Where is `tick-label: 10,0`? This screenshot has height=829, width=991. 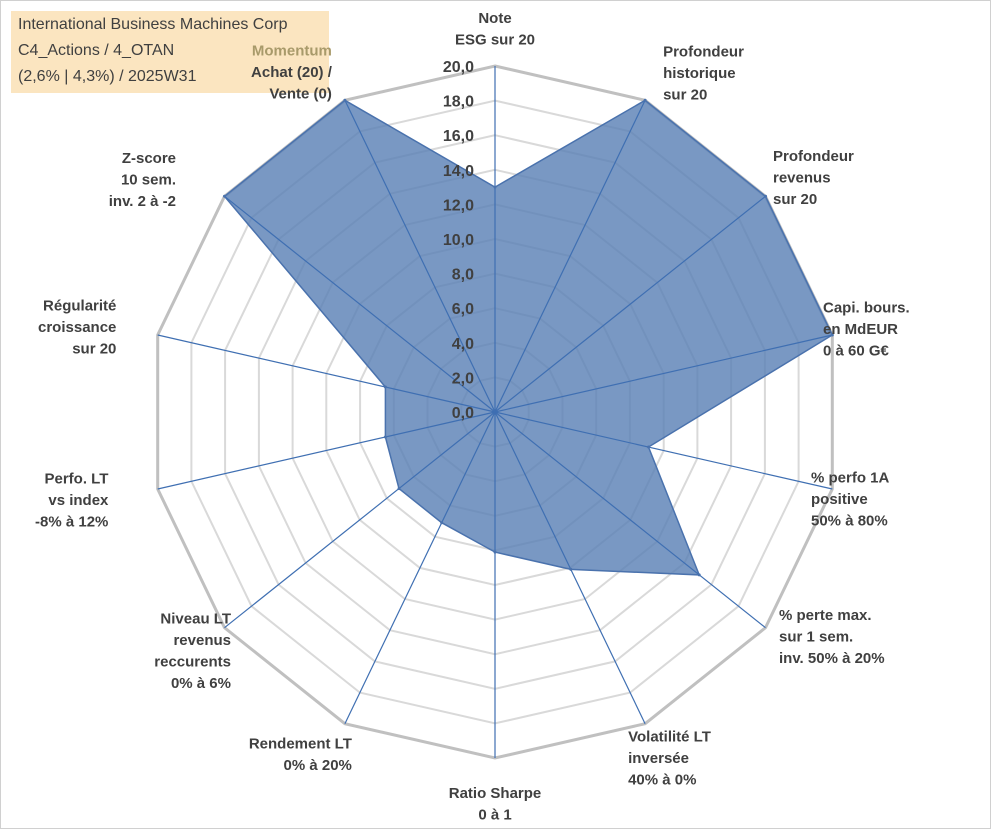
tick-label: 10,0 is located at coordinates (458, 240).